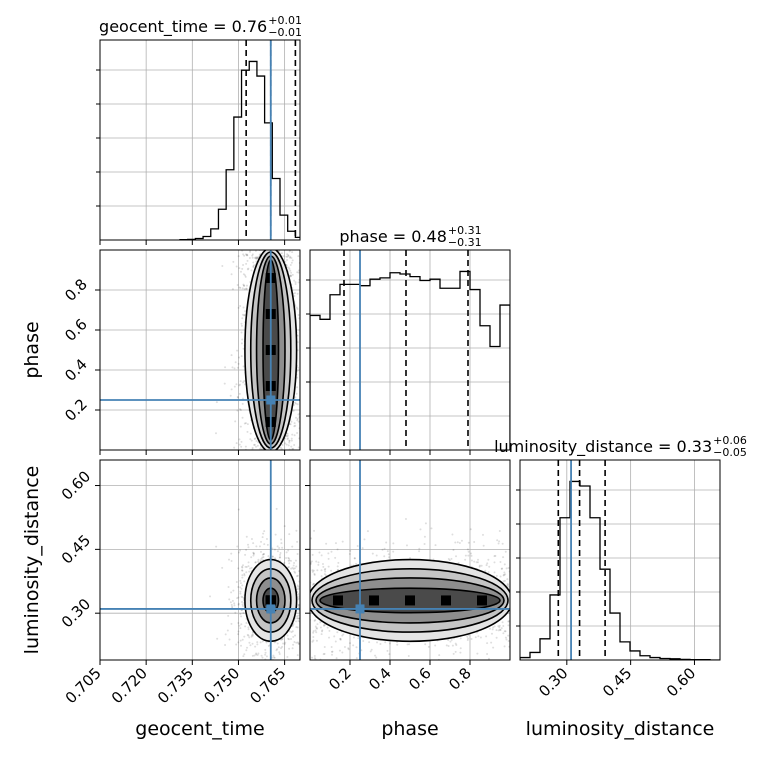 This screenshot has width=760, height=760. Describe the element at coordinates (617, 682) in the screenshot. I see `x-tick-label: 0.45` at that location.